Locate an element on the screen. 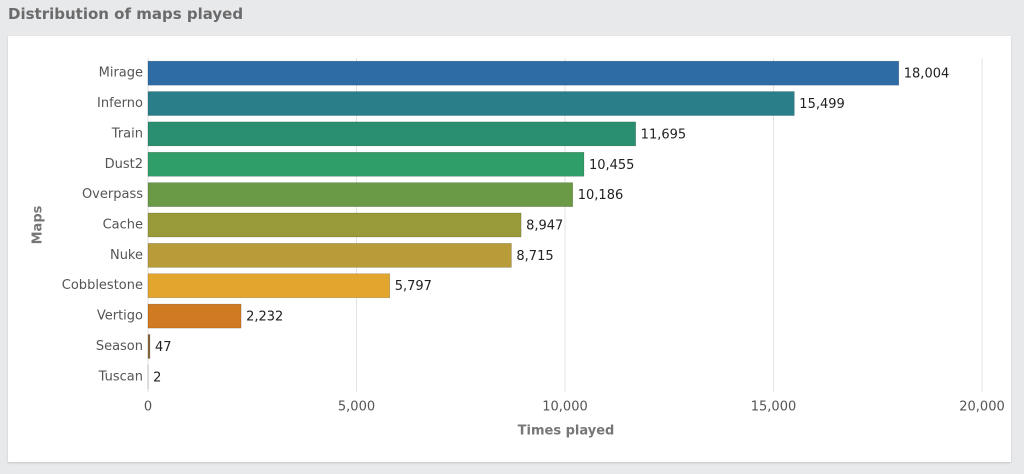  value-label: 2,232 is located at coordinates (264, 317).